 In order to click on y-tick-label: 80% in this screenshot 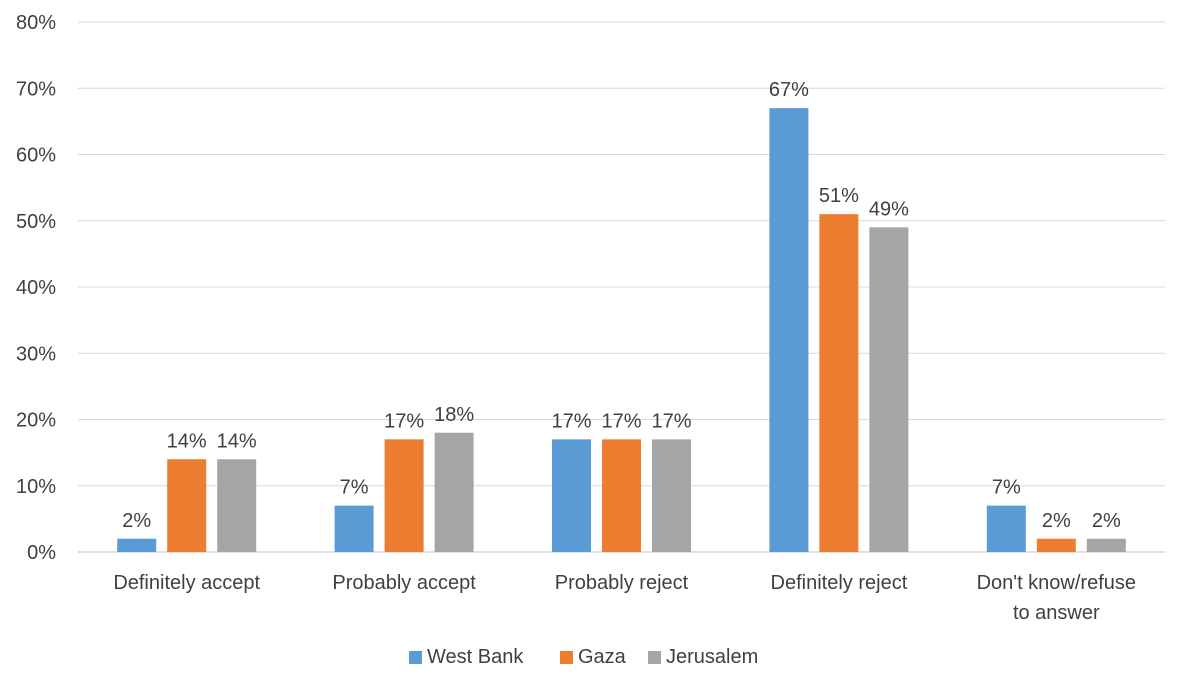, I will do `click(36, 23)`.